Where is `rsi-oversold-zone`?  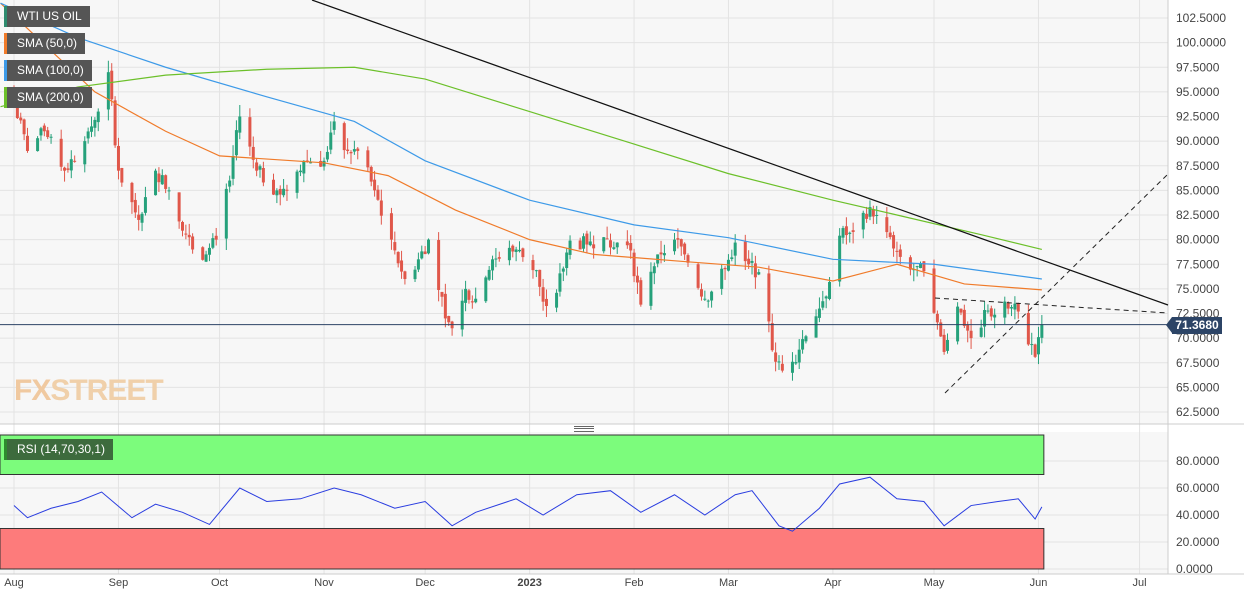 rsi-oversold-zone is located at coordinates (522, 549).